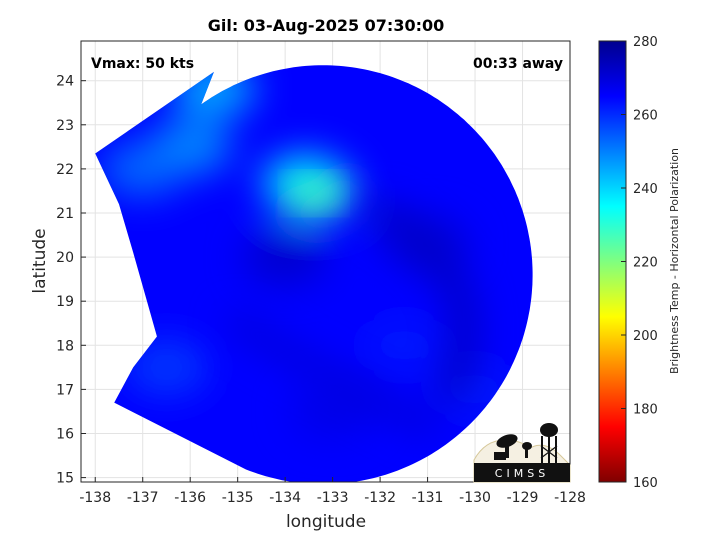 Image resolution: width=720 pixels, height=540 pixels. What do you see at coordinates (523, 498) in the screenshot?
I see `x-tick-label: -129` at bounding box center [523, 498].